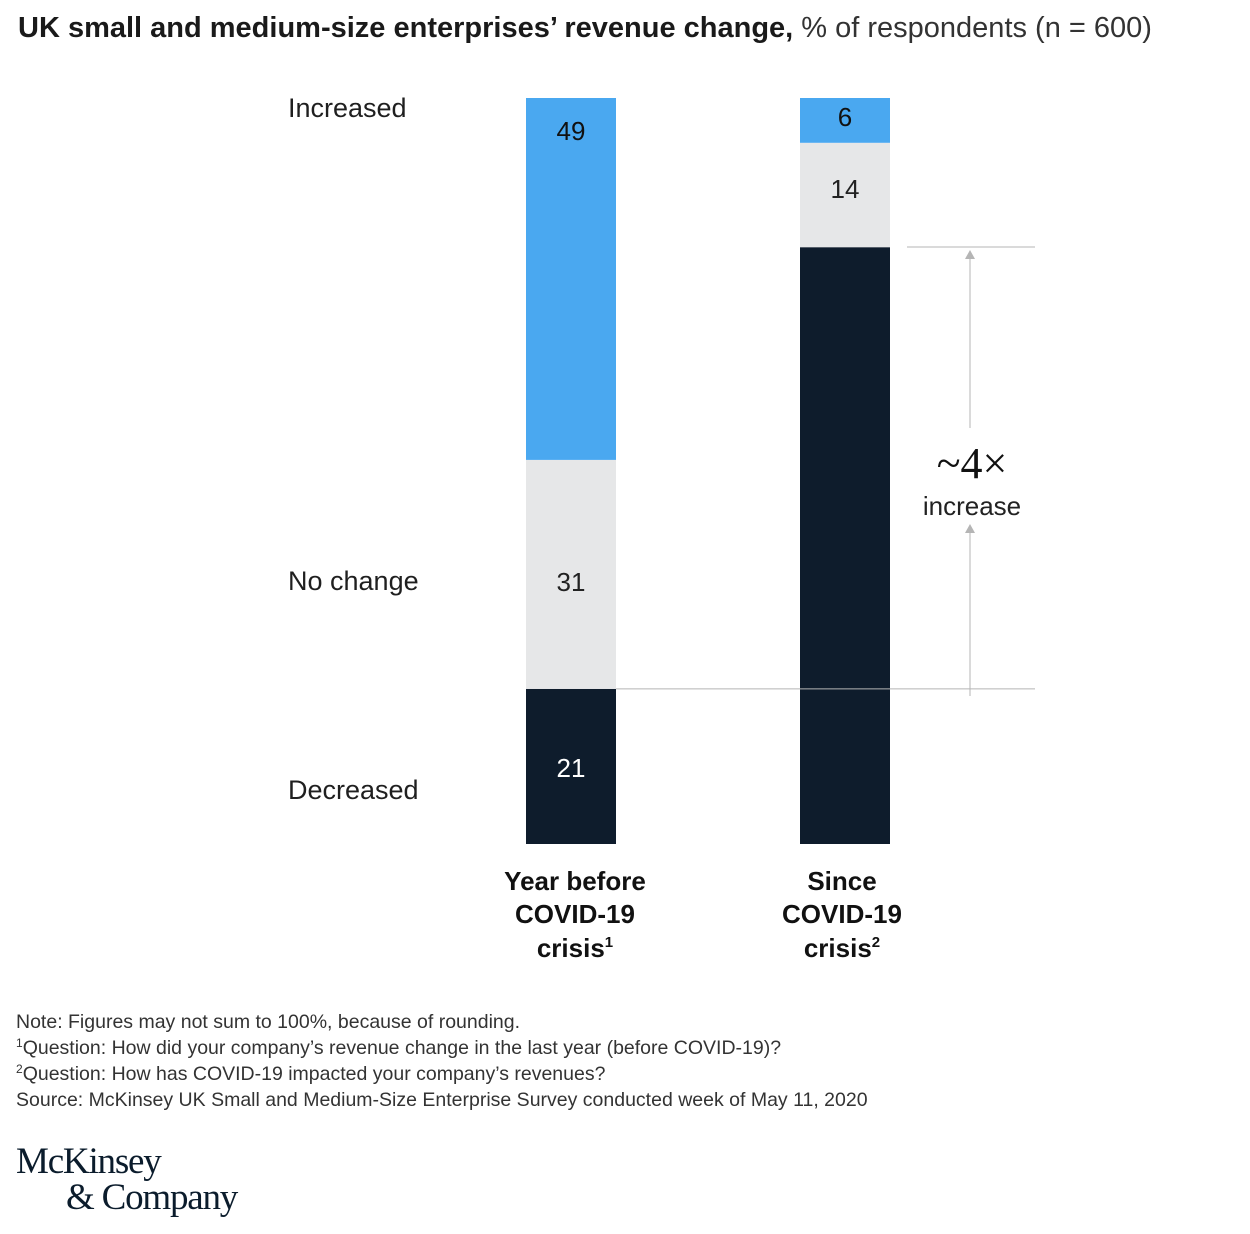 The height and width of the screenshot is (1234, 1250). Describe the element at coordinates (841, 881) in the screenshot. I see `category-label-2-line-1: Since` at that location.